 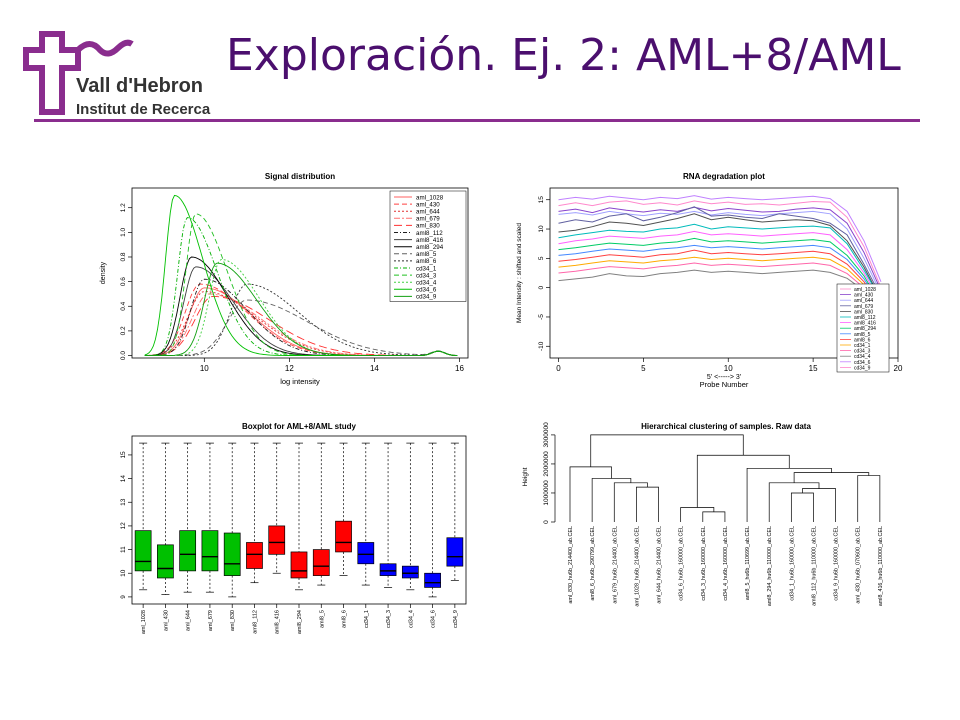 I want to click on y-axis-label: Mean Intensity : shifted and scaled, so click(x=519, y=273).